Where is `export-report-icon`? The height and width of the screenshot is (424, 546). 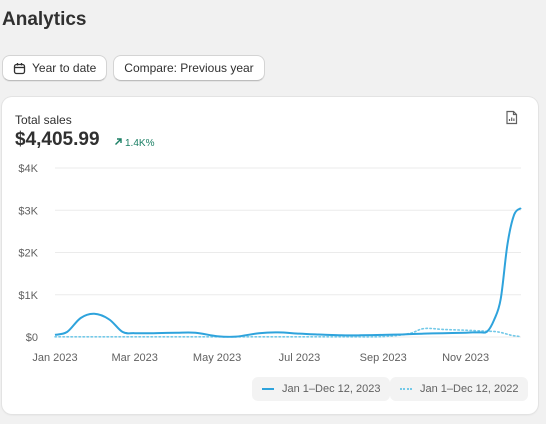 export-report-icon is located at coordinates (511, 120).